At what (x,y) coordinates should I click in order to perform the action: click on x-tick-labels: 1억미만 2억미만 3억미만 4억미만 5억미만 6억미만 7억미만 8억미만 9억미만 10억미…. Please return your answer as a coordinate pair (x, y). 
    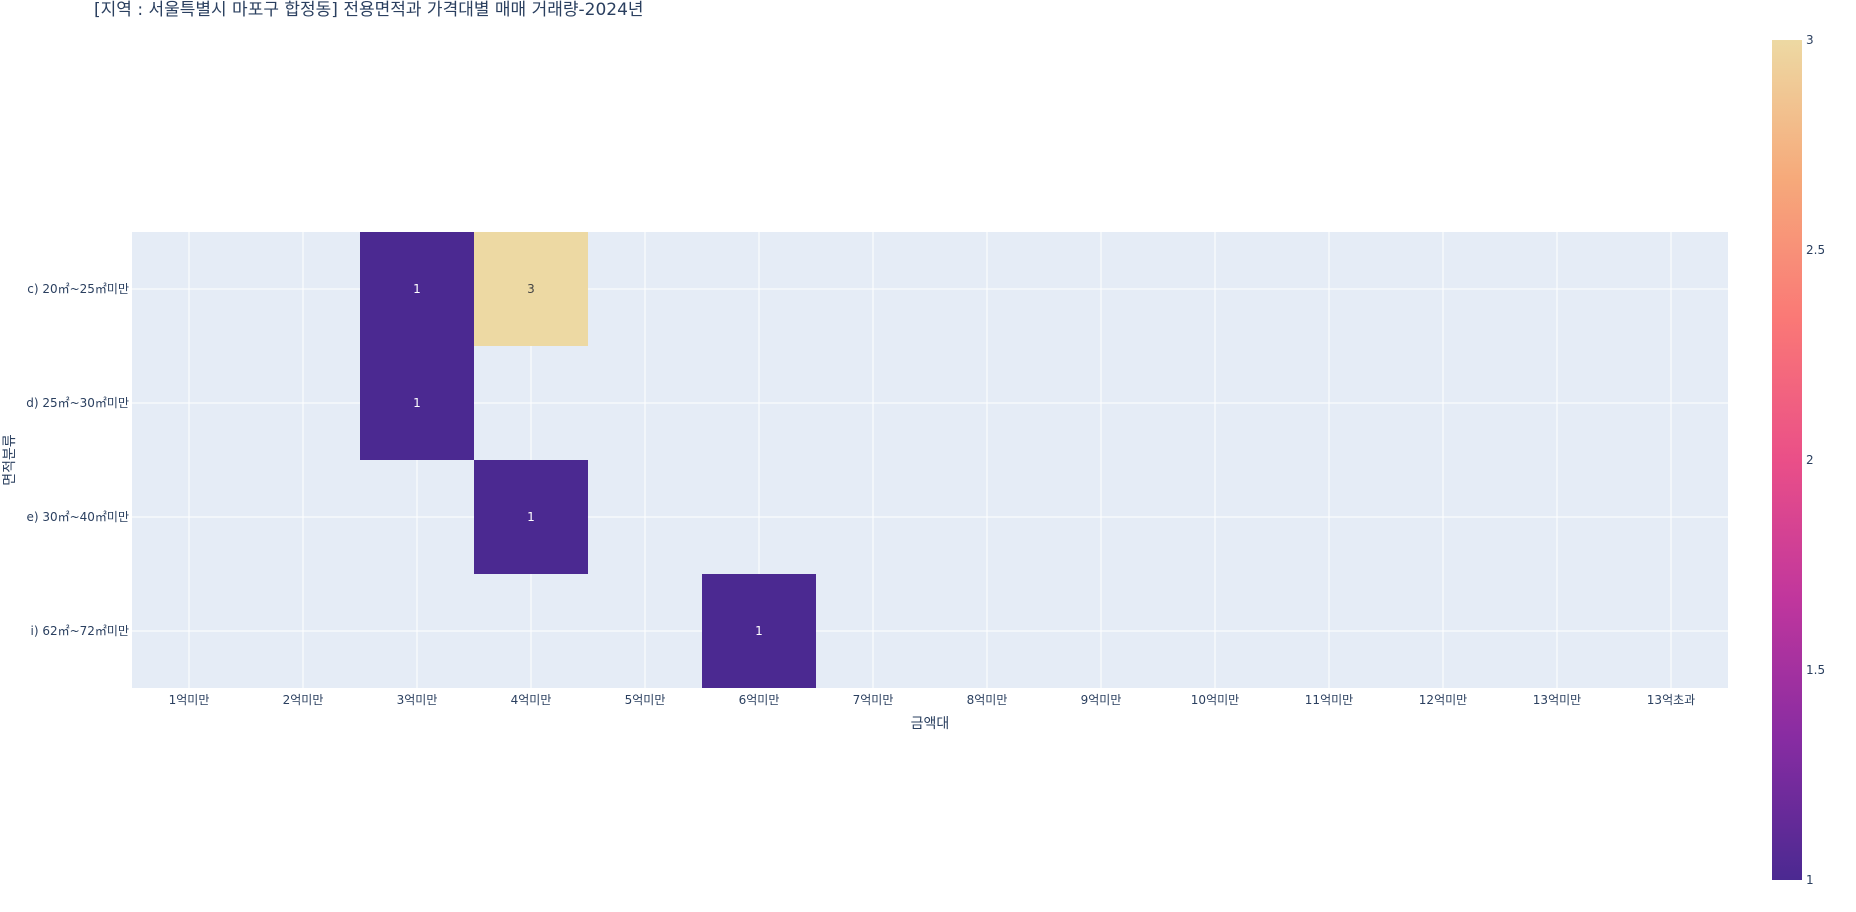
    Looking at the image, I should click on (932, 700).